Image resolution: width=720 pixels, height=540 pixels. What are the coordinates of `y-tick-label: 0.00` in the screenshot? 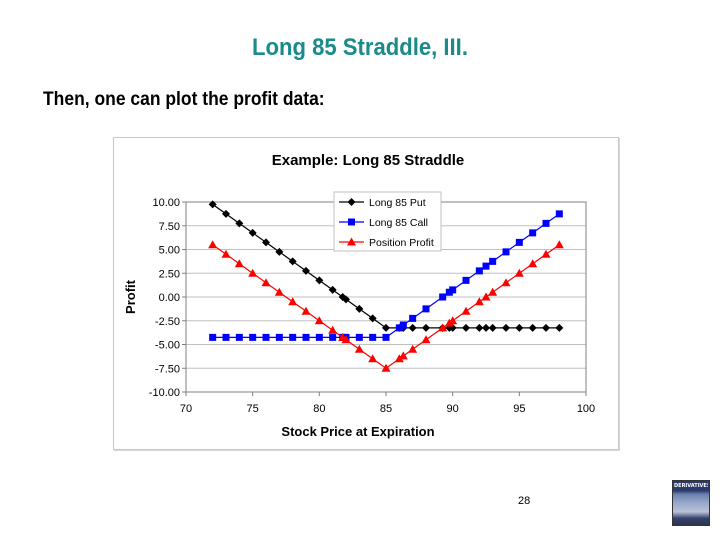 It's located at (169, 298).